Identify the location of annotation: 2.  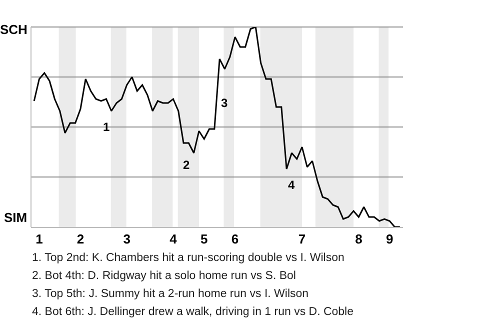
(186, 165).